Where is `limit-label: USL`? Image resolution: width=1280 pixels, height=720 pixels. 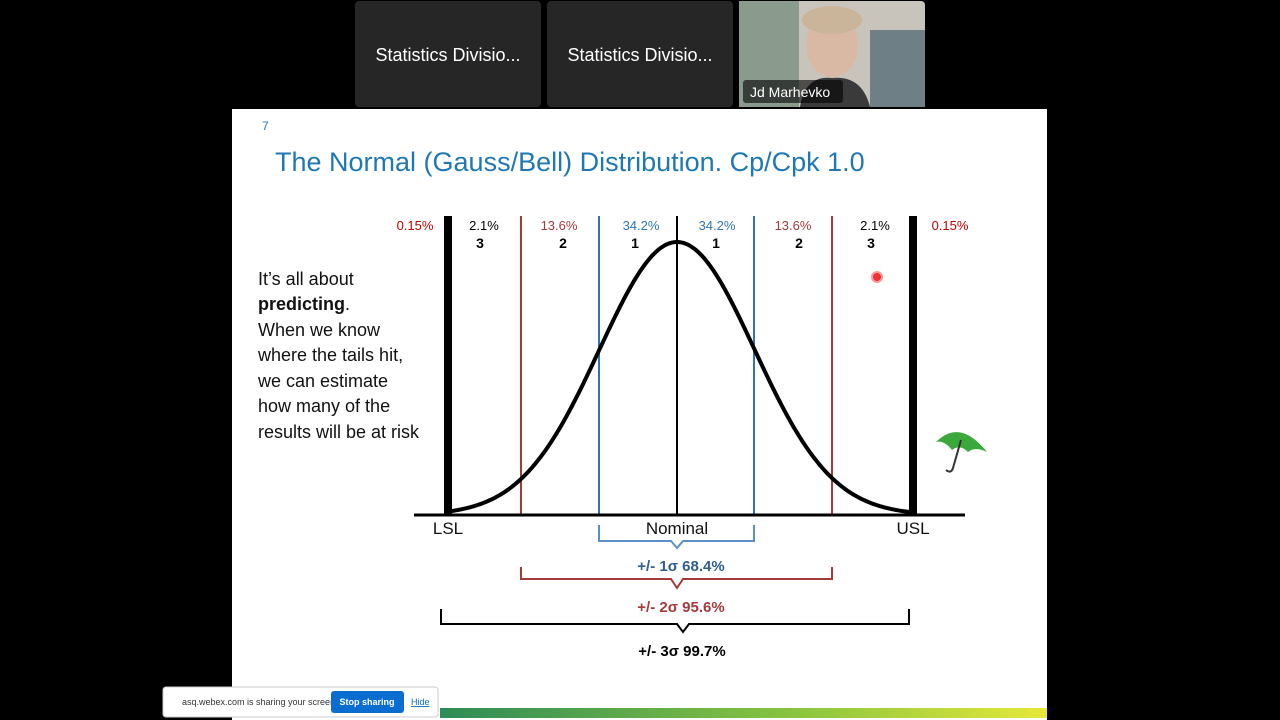
limit-label: USL is located at coordinates (912, 528).